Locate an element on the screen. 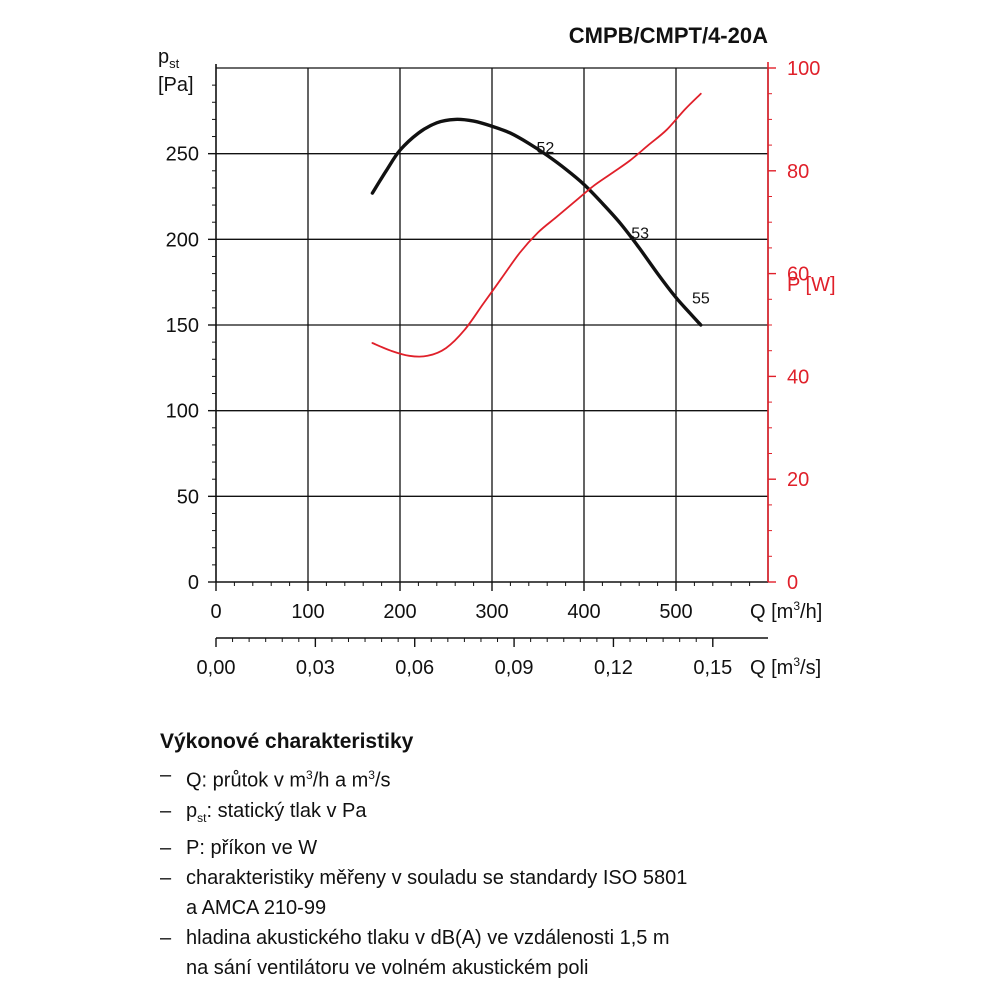  x-tick-label-m3s: 0,06 is located at coordinates (414, 668).